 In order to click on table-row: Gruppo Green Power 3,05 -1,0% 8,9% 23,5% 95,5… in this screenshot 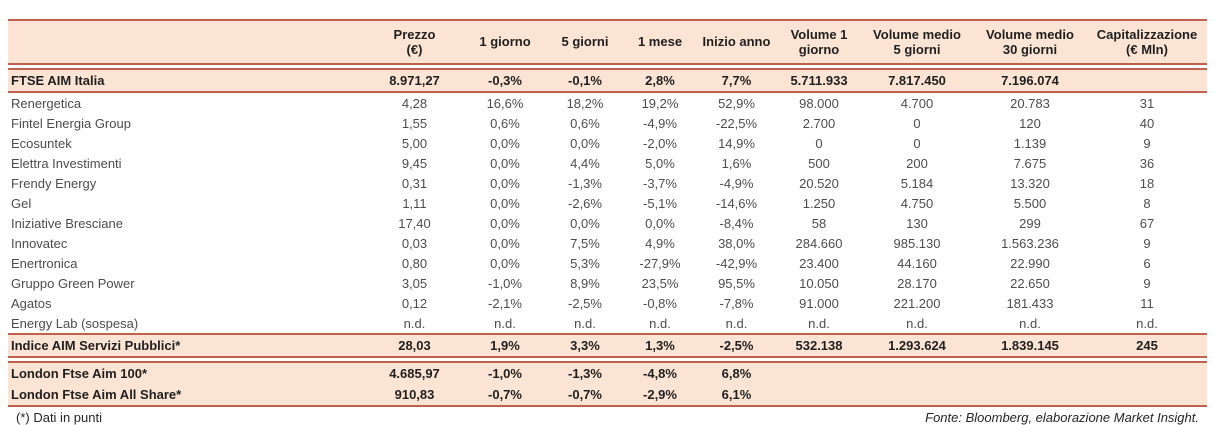, I will do `click(607, 283)`.